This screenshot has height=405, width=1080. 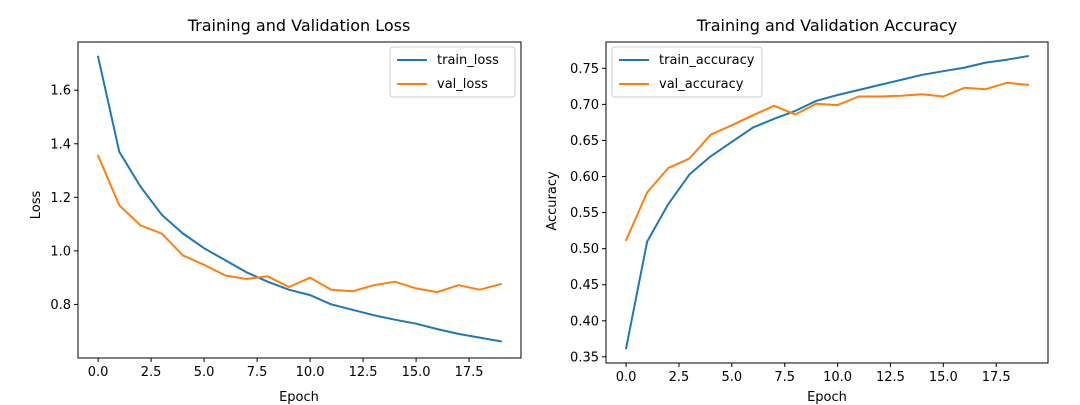 I want to click on accuracy-xtick-label: 2.5, so click(x=679, y=377).